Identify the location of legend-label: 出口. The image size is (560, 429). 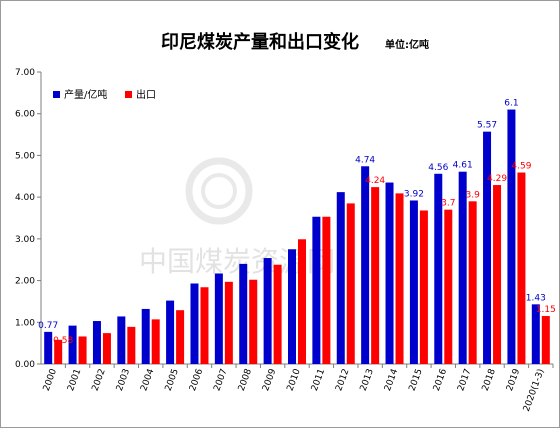
(146, 94).